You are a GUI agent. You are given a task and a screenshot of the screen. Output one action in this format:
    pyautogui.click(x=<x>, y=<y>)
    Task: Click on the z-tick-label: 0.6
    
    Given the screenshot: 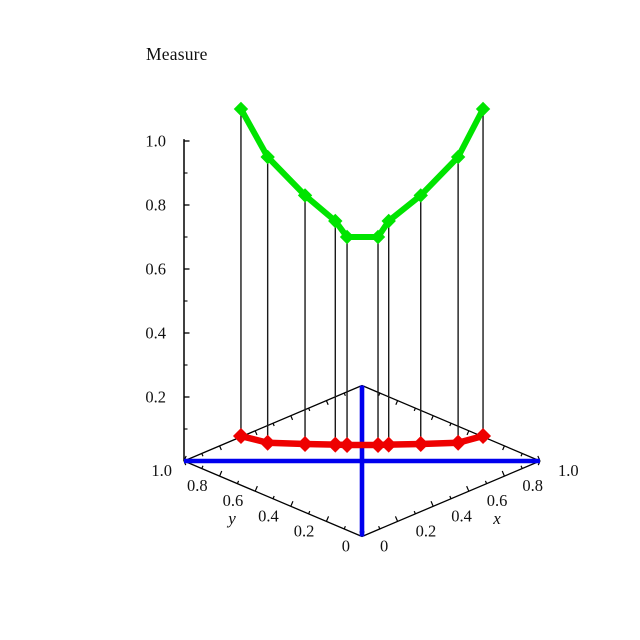 What is the action you would take?
    pyautogui.click(x=155, y=269)
    